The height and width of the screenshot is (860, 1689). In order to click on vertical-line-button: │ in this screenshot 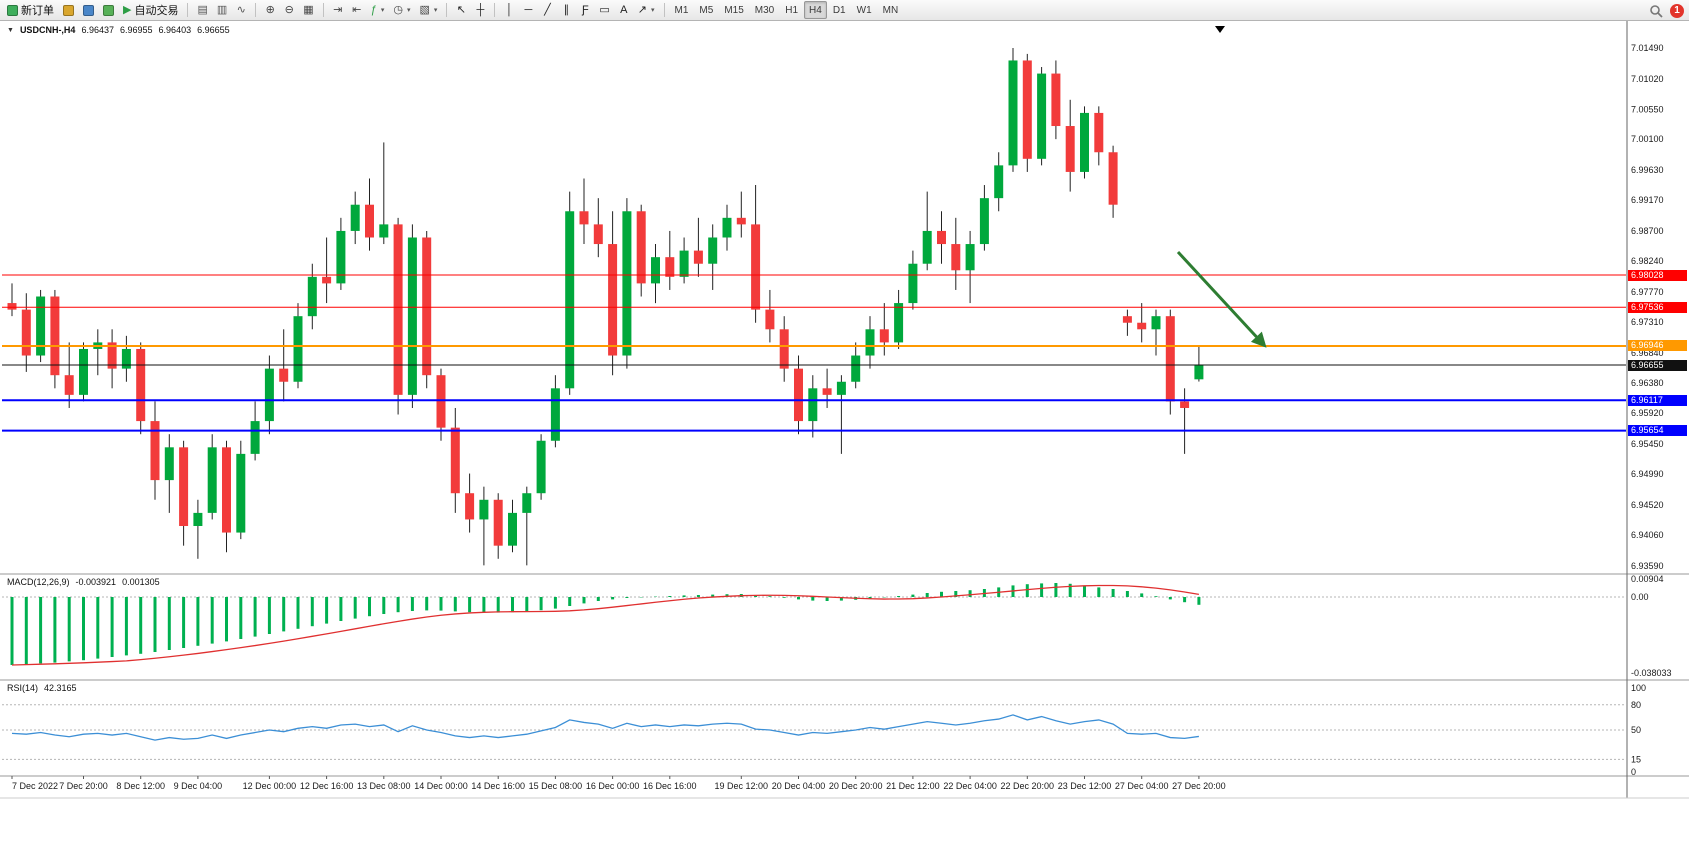, I will do `click(509, 10)`.